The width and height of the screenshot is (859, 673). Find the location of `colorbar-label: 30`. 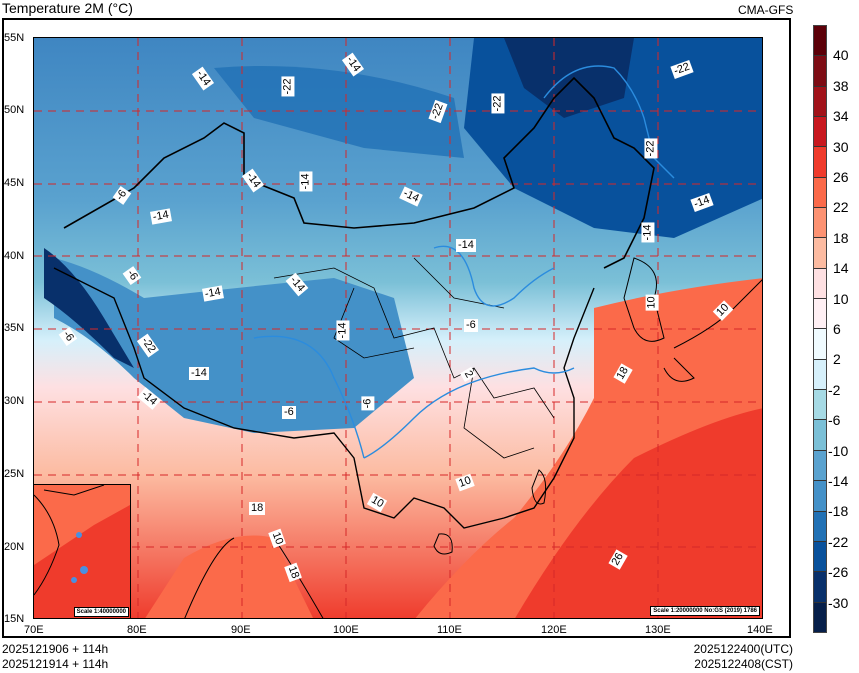

colorbar-label: 30 is located at coordinates (841, 146).